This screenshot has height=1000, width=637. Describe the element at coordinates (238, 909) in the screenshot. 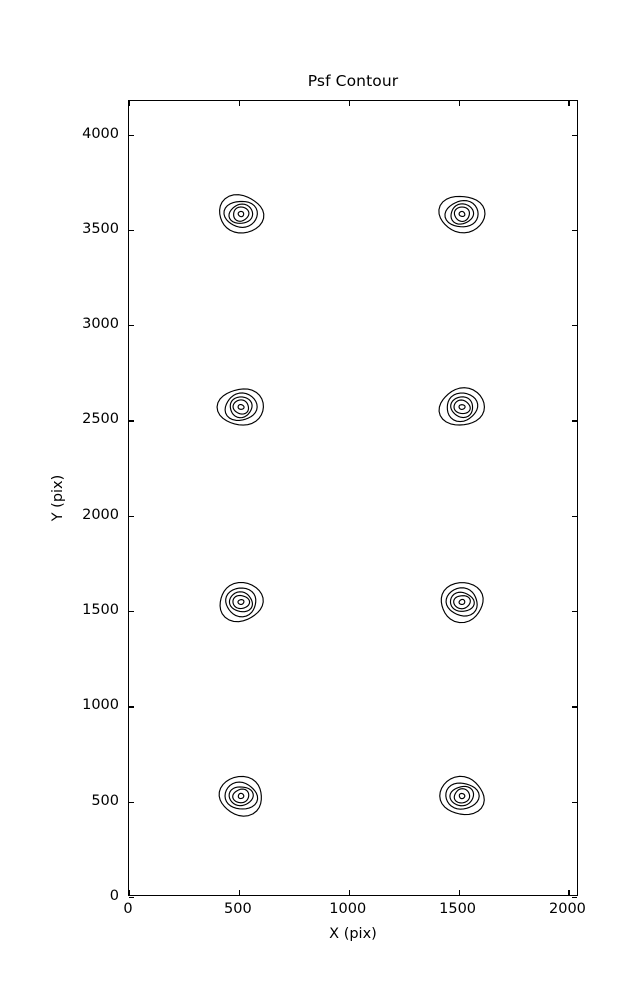

I see `x-tick-label: 500` at that location.